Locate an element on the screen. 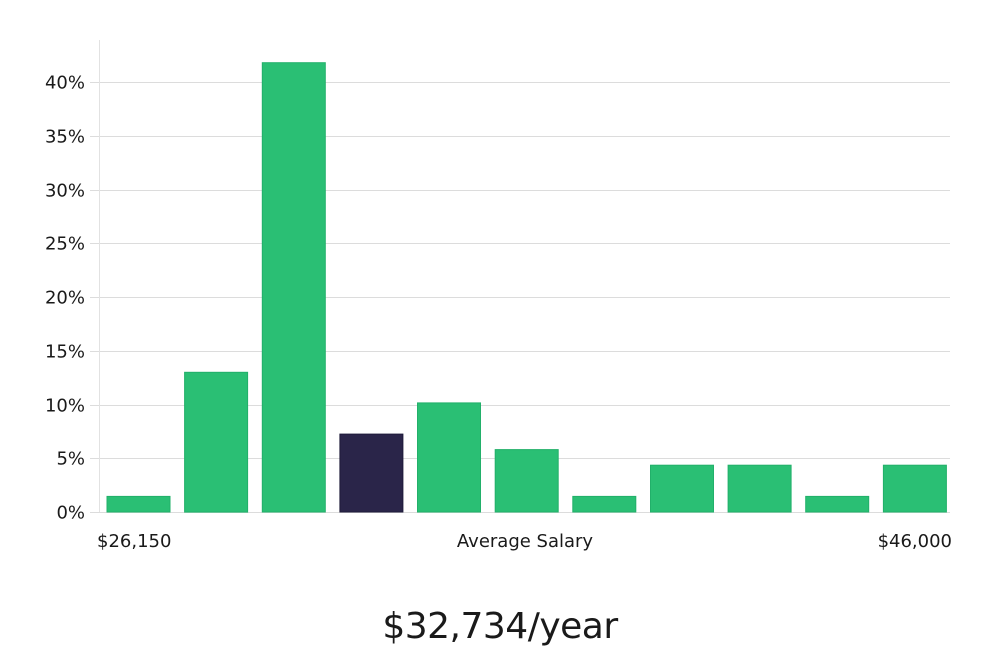 The image size is (1000, 660). x-axis-title: Average Salary is located at coordinates (525, 541).